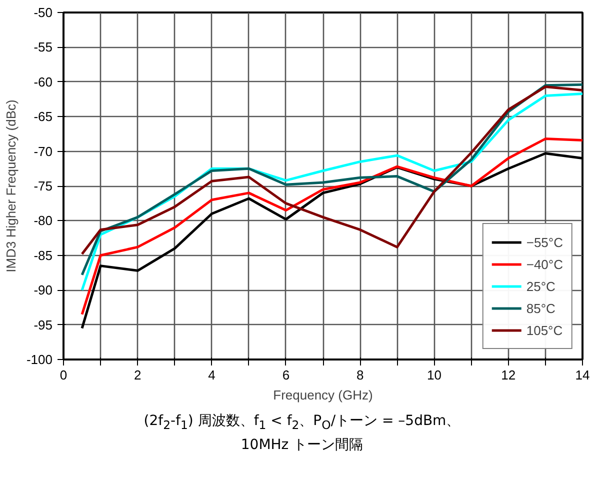 This screenshot has width=594, height=479. I want to click on legend-label: −55°C, so click(544, 242).